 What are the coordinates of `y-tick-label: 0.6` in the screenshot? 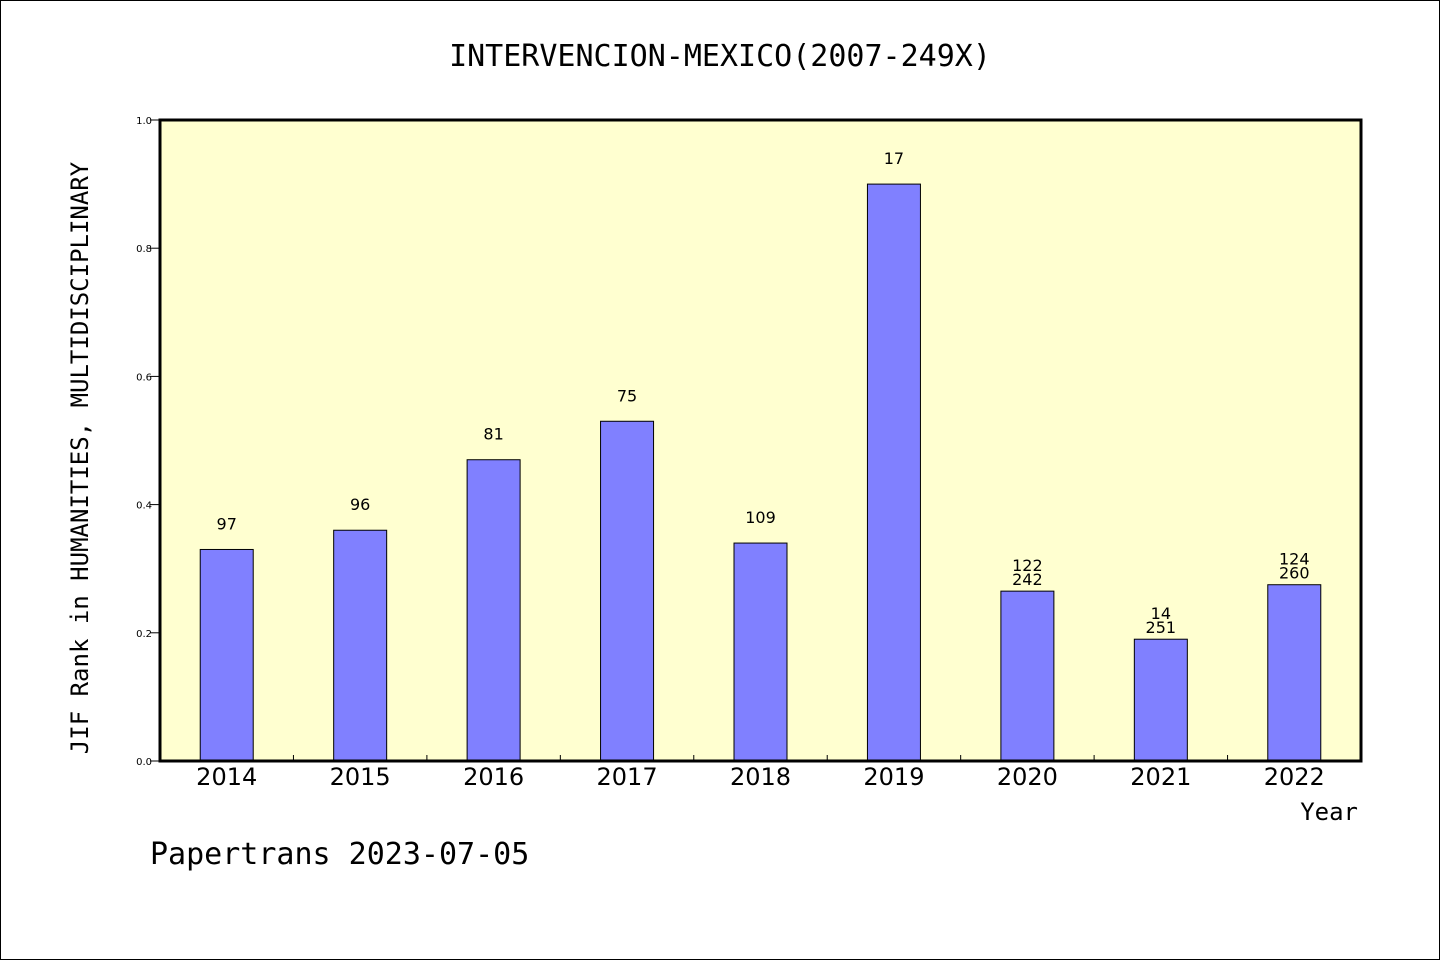 It's located at (144, 377).